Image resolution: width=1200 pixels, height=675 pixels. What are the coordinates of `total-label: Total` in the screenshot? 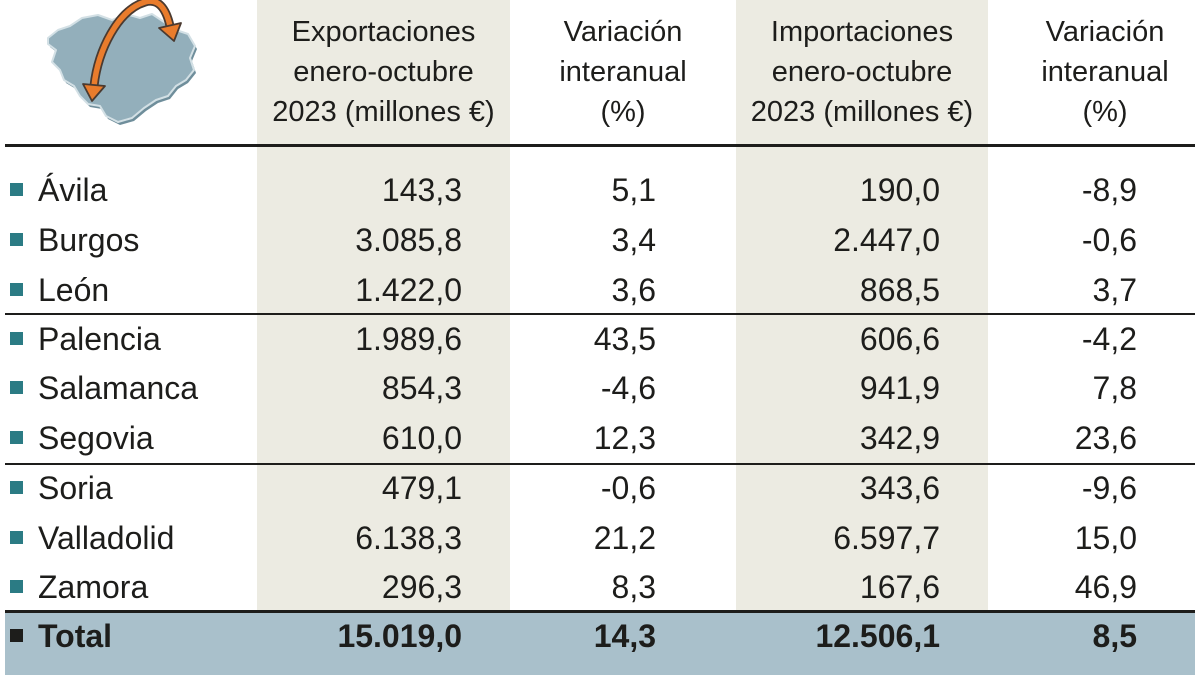 It's located at (75, 636).